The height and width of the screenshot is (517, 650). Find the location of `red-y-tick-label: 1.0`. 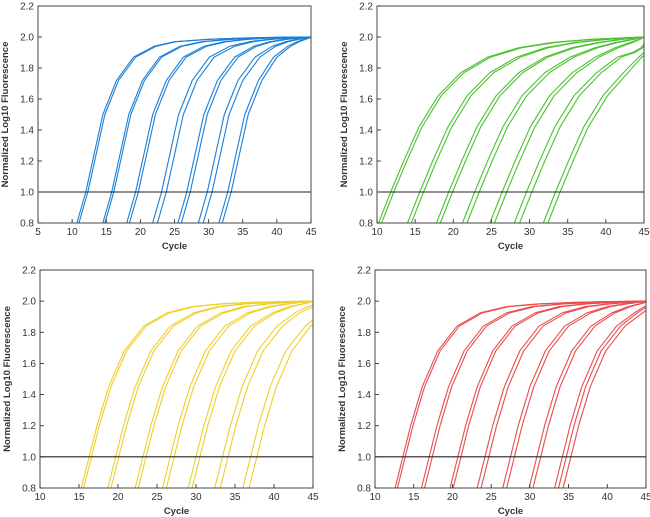

red-y-tick-label: 1.0 is located at coordinates (364, 457).